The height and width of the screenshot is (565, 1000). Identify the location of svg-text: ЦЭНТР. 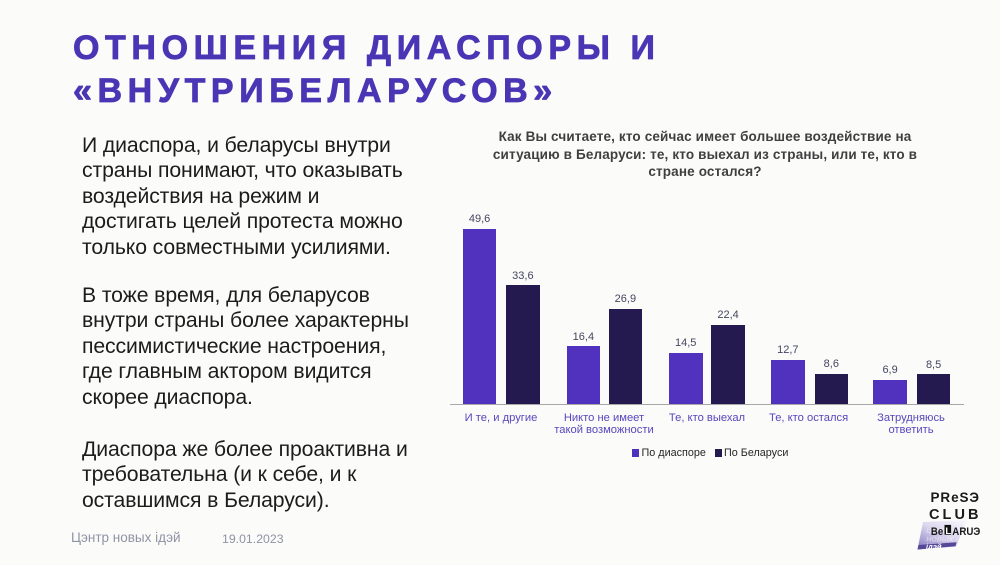
(939, 531).